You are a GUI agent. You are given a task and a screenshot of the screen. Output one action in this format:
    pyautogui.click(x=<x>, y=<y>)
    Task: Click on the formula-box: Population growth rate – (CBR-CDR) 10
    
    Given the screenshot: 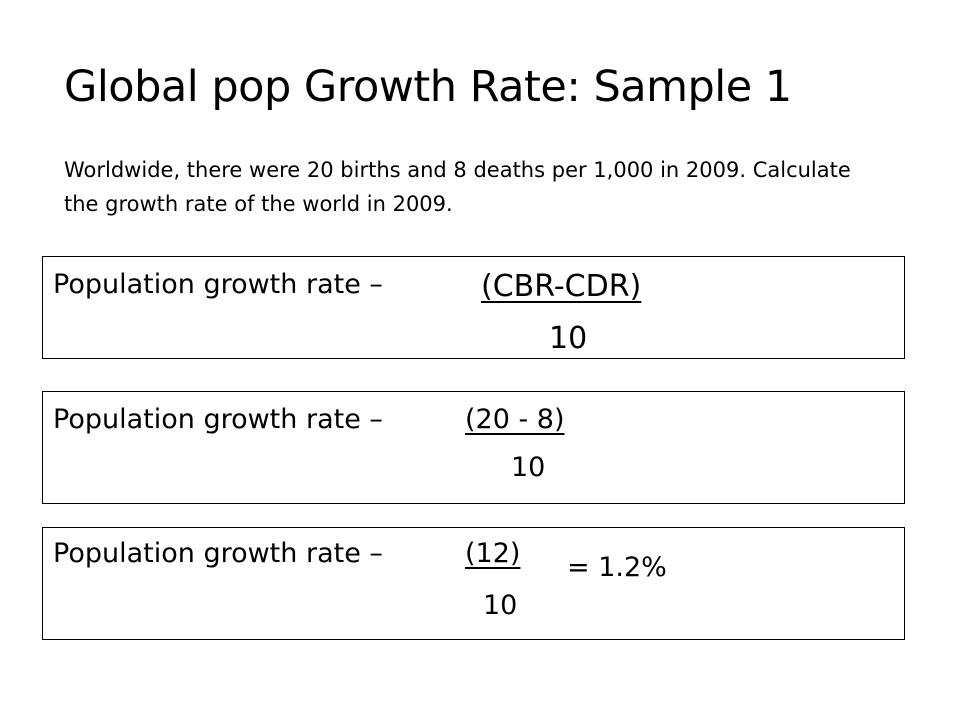 What is the action you would take?
    pyautogui.click(x=473, y=307)
    